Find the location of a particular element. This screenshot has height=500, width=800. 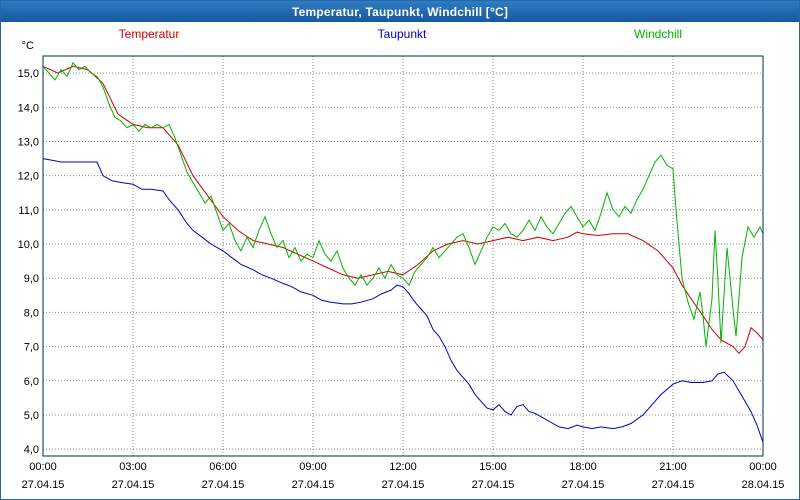

x-axis-time-label: 06:00 is located at coordinates (223, 467).